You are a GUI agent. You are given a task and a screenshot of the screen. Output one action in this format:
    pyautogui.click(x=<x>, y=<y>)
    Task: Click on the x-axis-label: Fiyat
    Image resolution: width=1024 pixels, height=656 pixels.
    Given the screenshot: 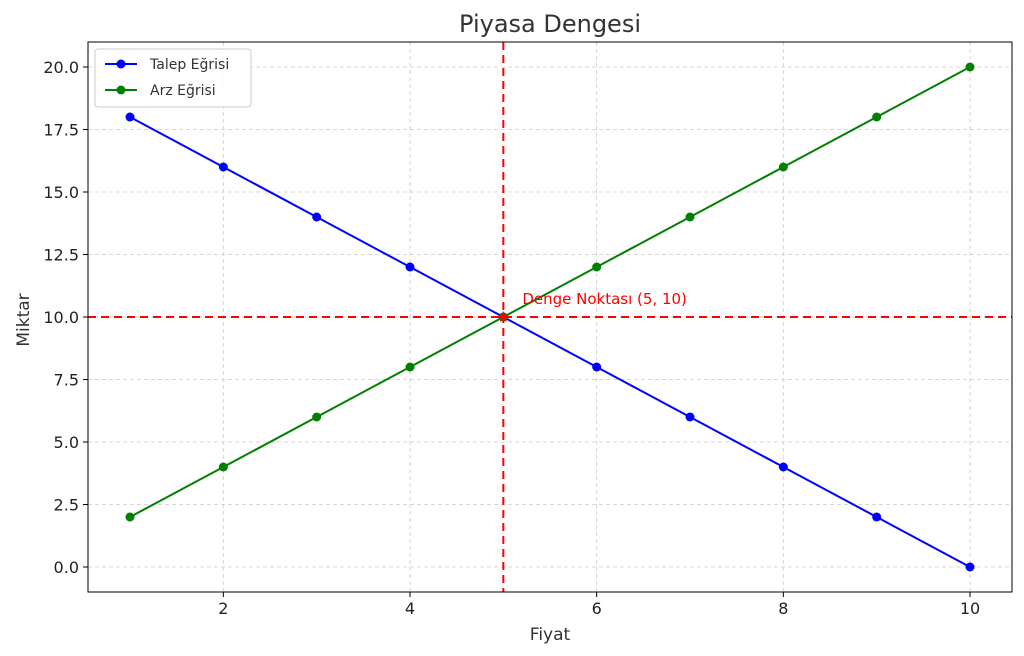 What is the action you would take?
    pyautogui.click(x=550, y=635)
    